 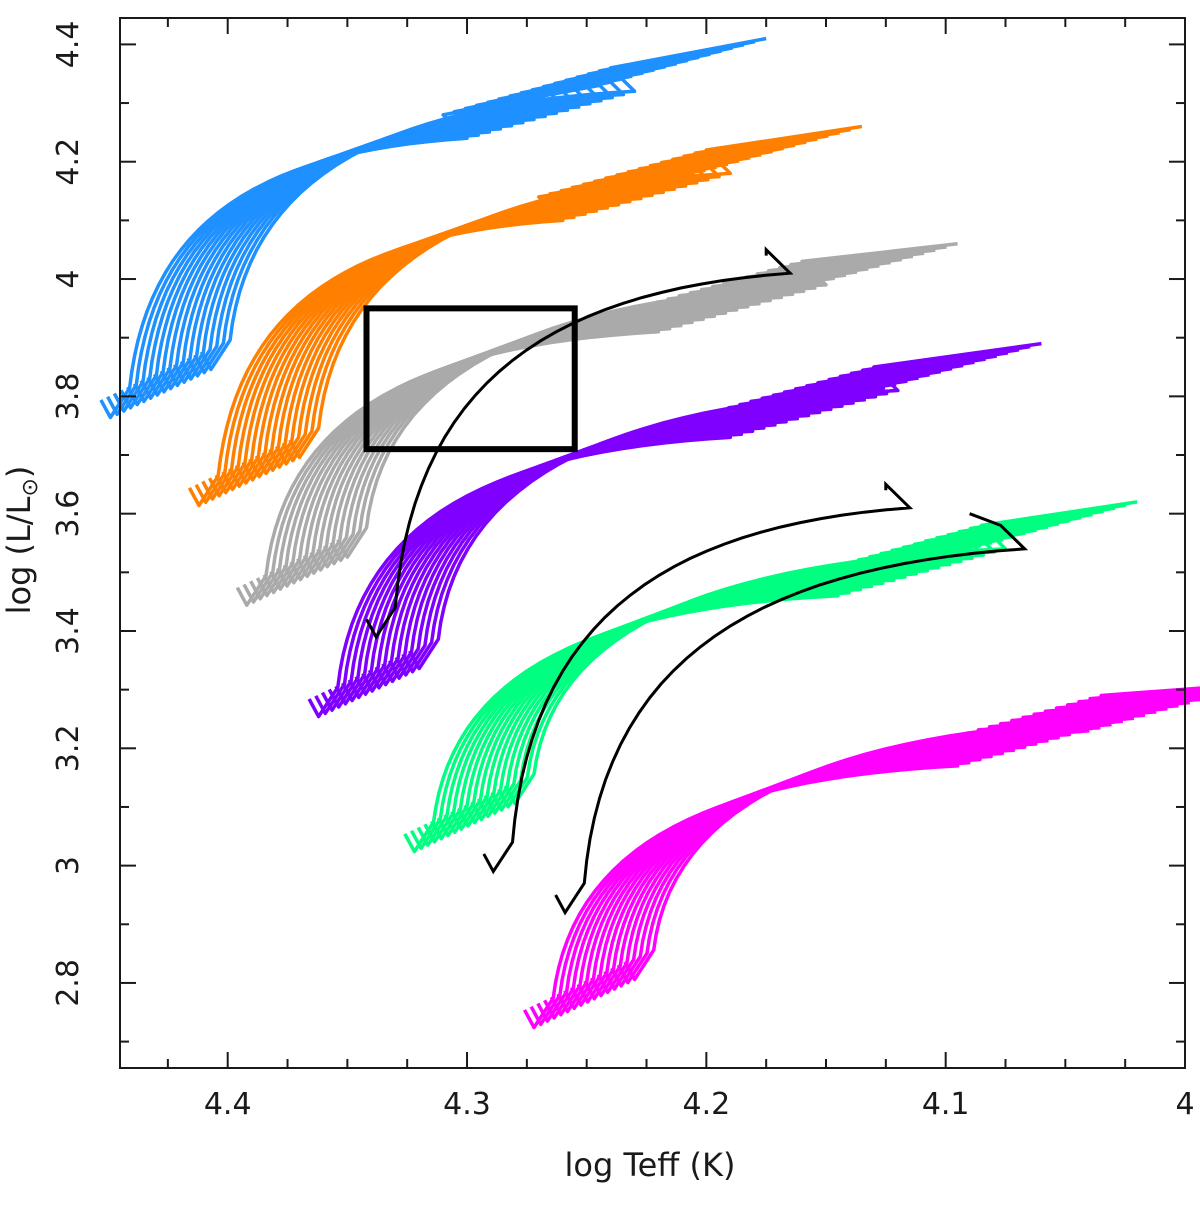 I want to click on x-tick-label: 4, so click(x=1184, y=1104).